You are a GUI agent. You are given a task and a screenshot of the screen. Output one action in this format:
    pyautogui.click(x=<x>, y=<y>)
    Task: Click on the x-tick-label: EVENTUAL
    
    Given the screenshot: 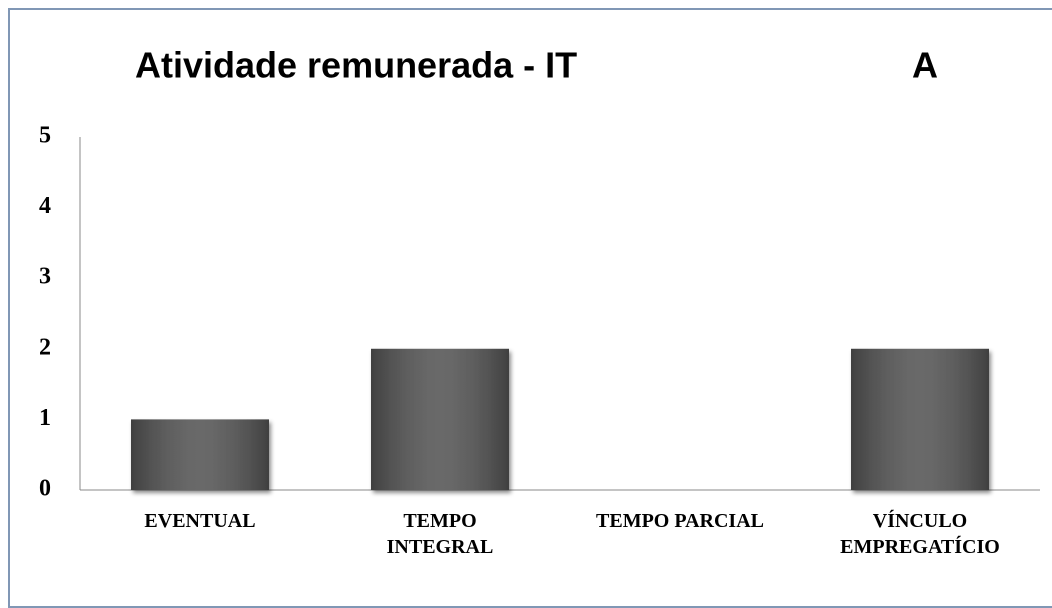 What is the action you would take?
    pyautogui.click(x=200, y=521)
    